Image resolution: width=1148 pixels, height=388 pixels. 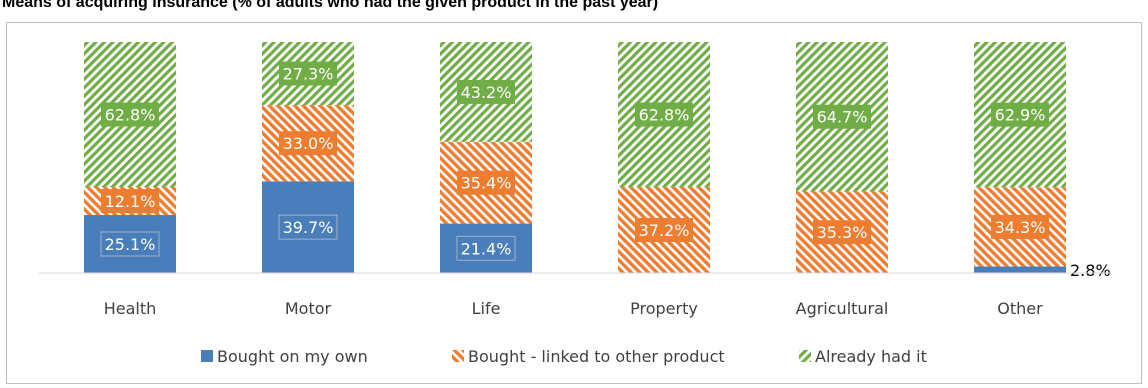 What do you see at coordinates (486, 308) in the screenshot?
I see `x-tick-label-life: Life` at bounding box center [486, 308].